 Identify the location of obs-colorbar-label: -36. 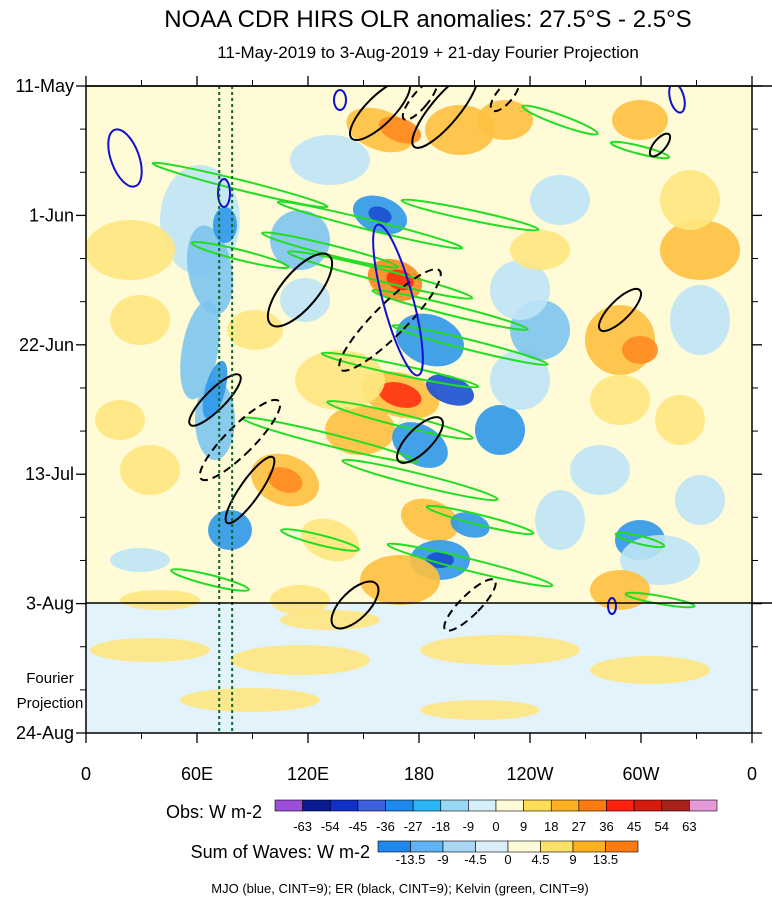
(385, 826).